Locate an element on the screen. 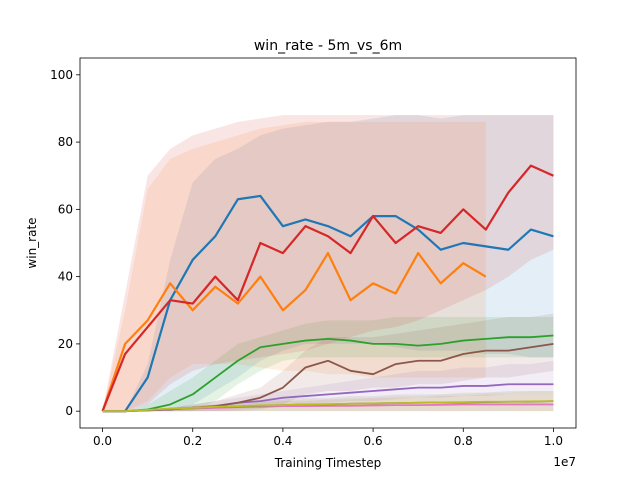  x-tick-label: 0.2 is located at coordinates (192, 441).